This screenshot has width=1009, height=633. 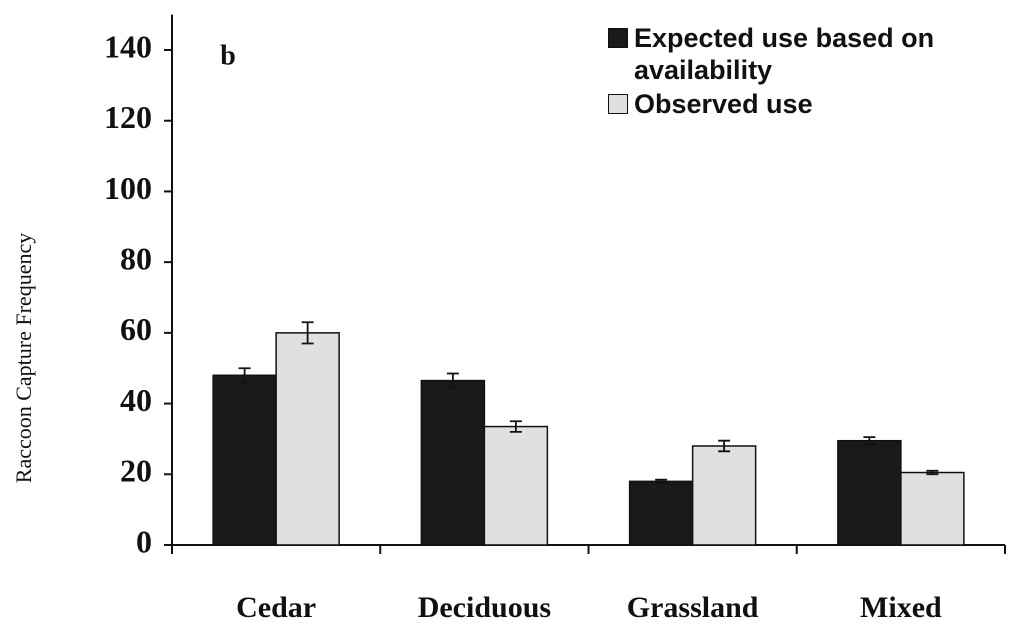 I want to click on y-tick-label: 140, so click(x=128, y=46).